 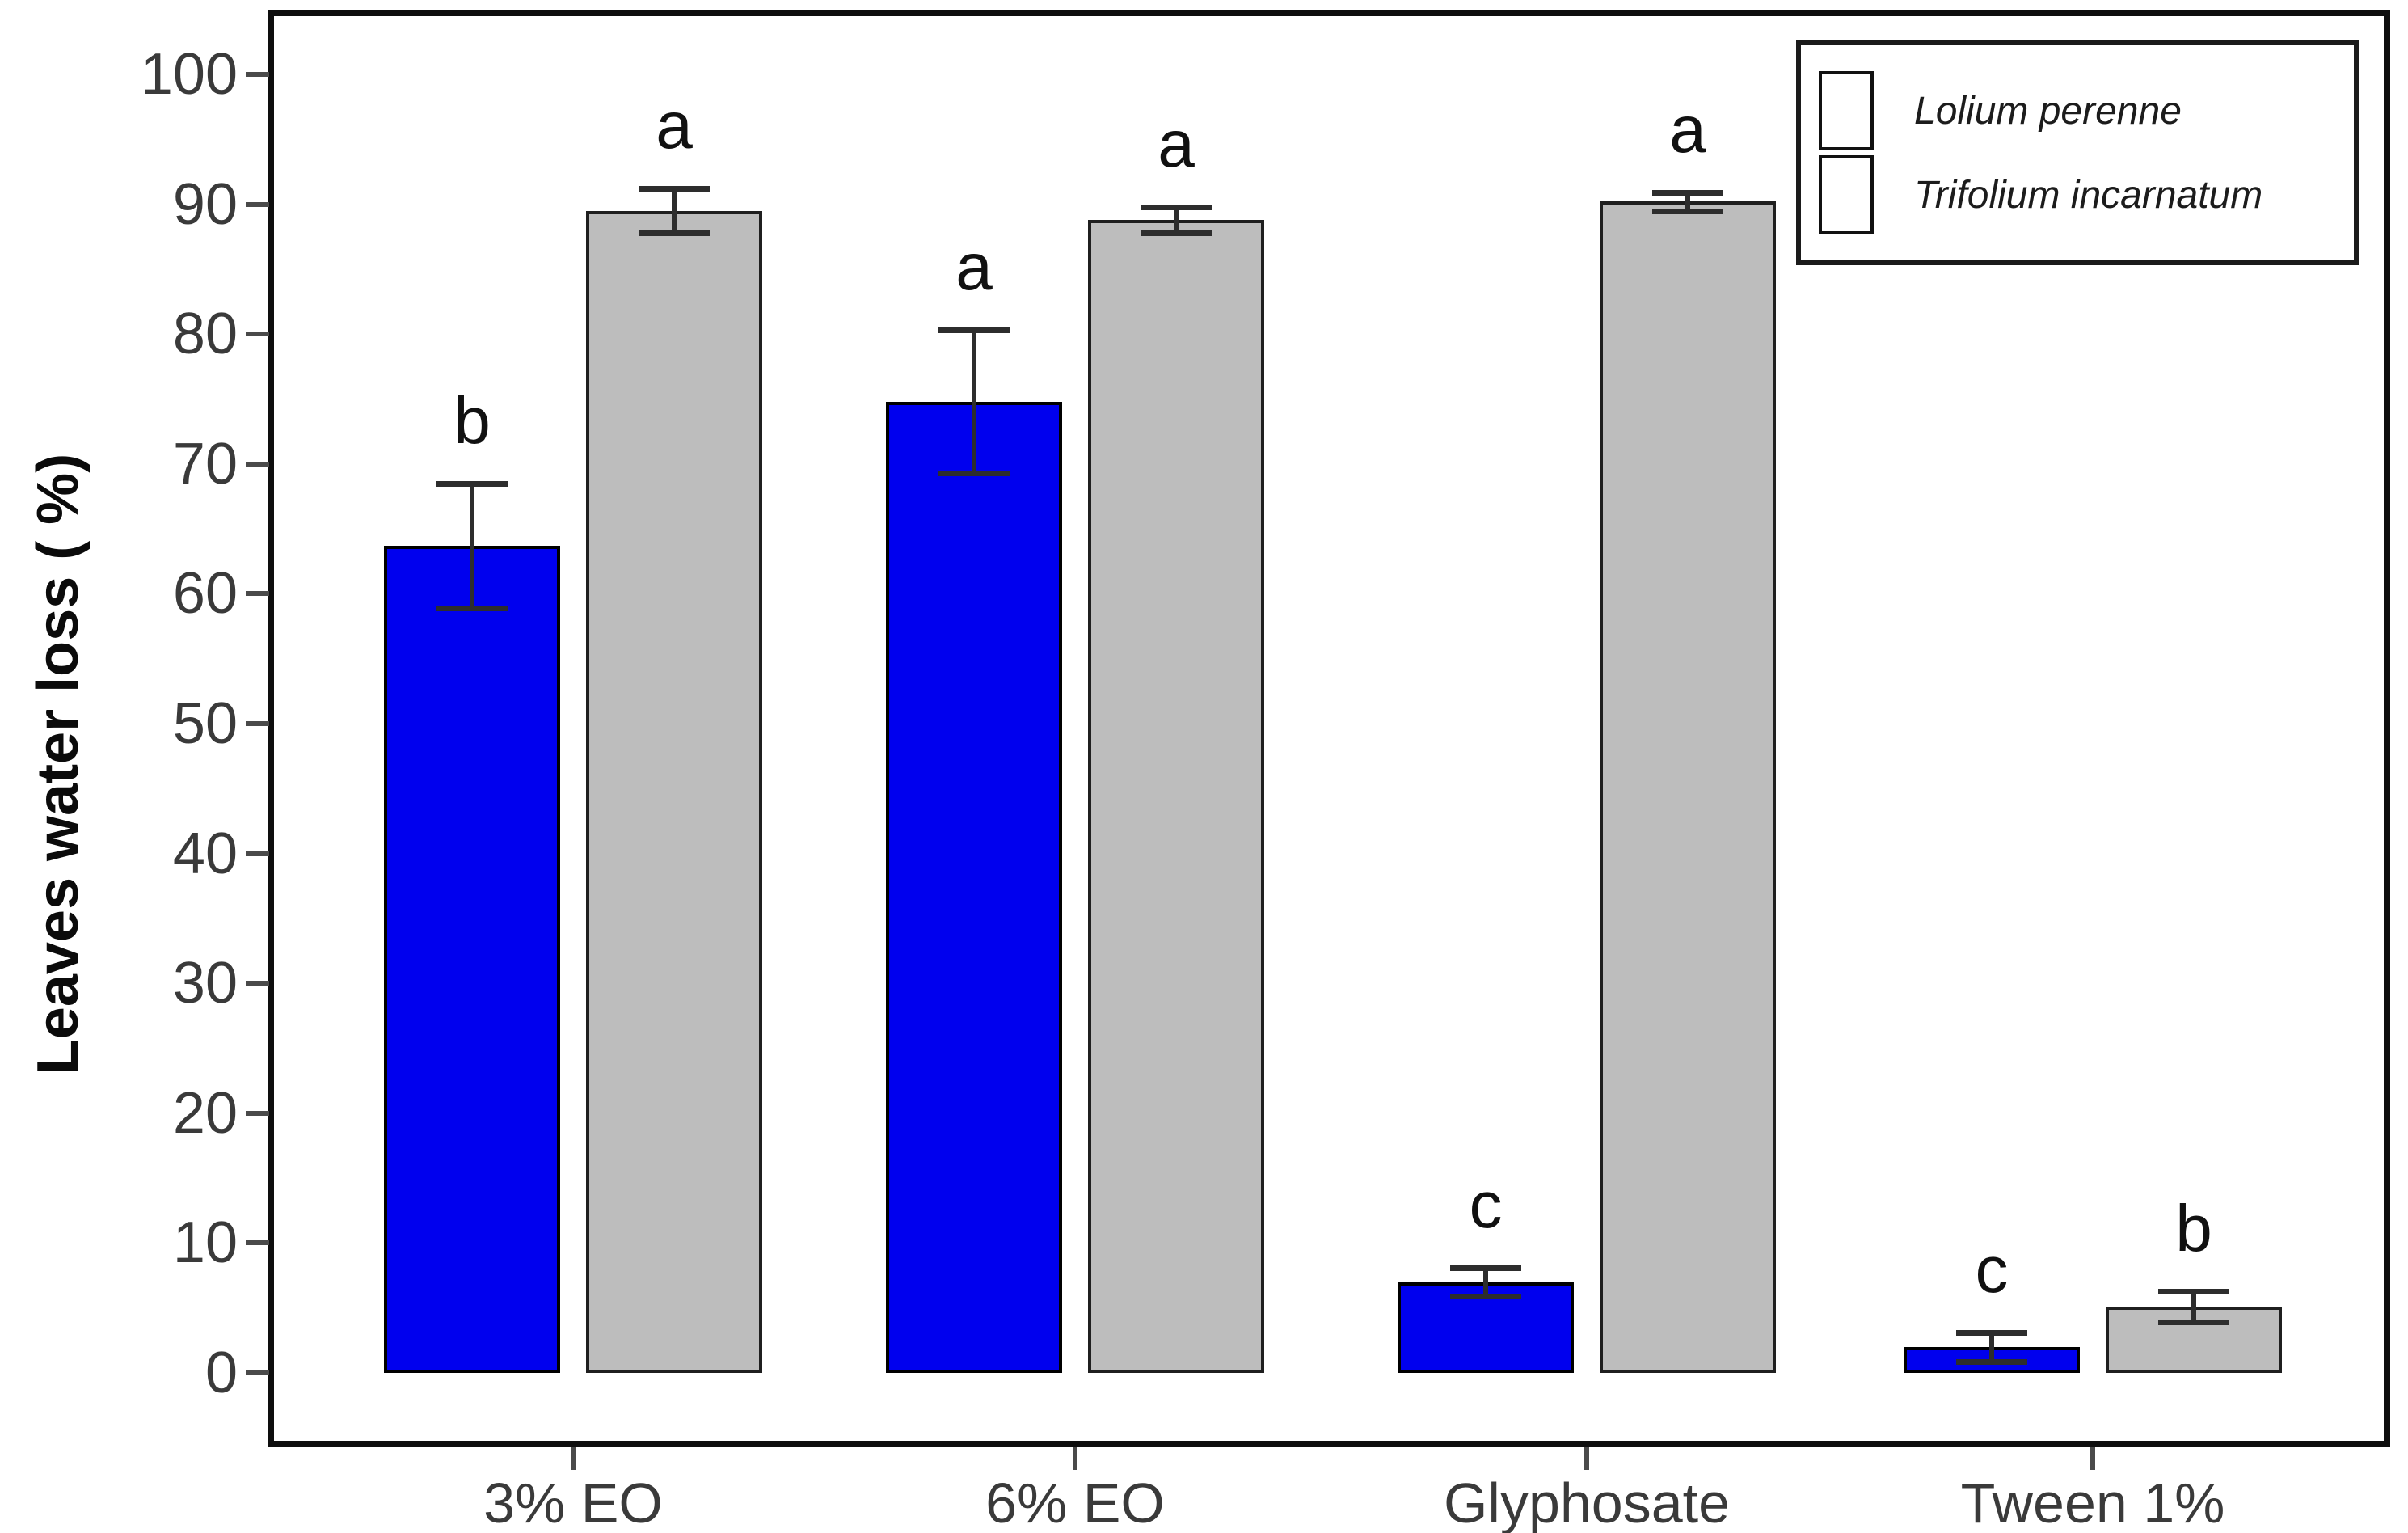 What do you see at coordinates (205, 594) in the screenshot?
I see `y-axis-tick-label: 60` at bounding box center [205, 594].